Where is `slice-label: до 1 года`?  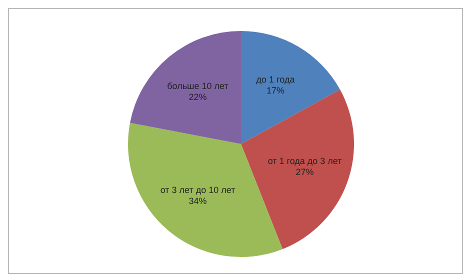
slice-label: до 1 года is located at coordinates (275, 79).